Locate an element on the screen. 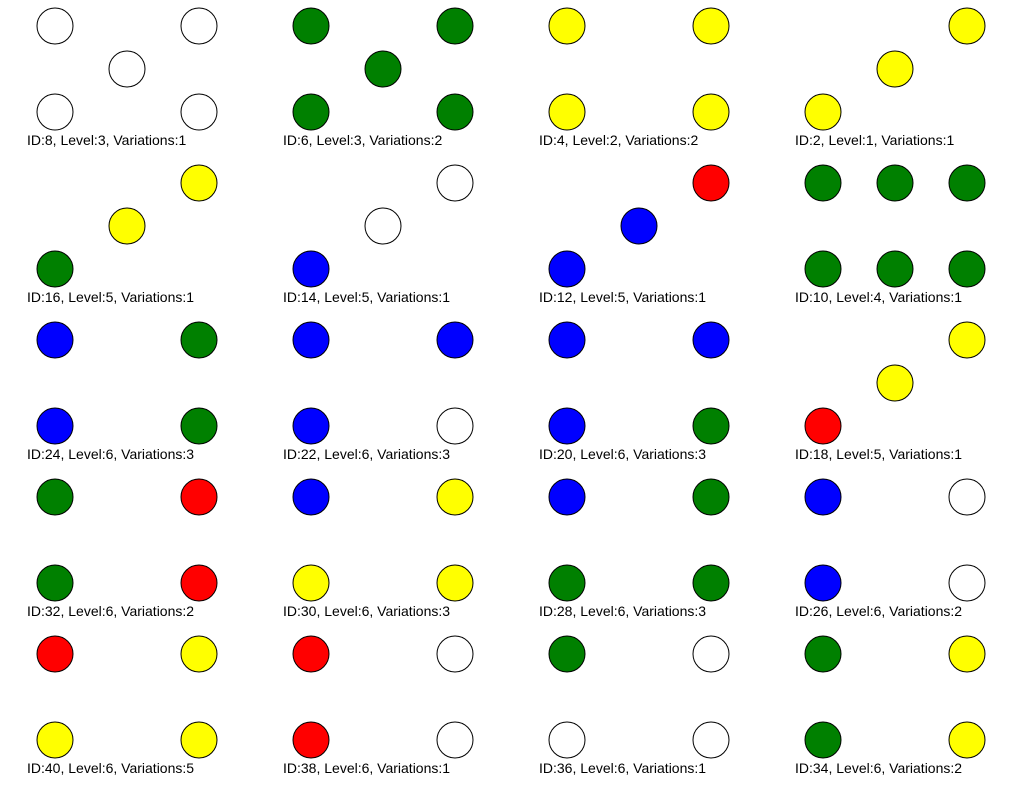 Image resolution: width=1024 pixels, height=786 pixels. pattern-label: ID:2, Level:1, Variations:1 is located at coordinates (874, 140).